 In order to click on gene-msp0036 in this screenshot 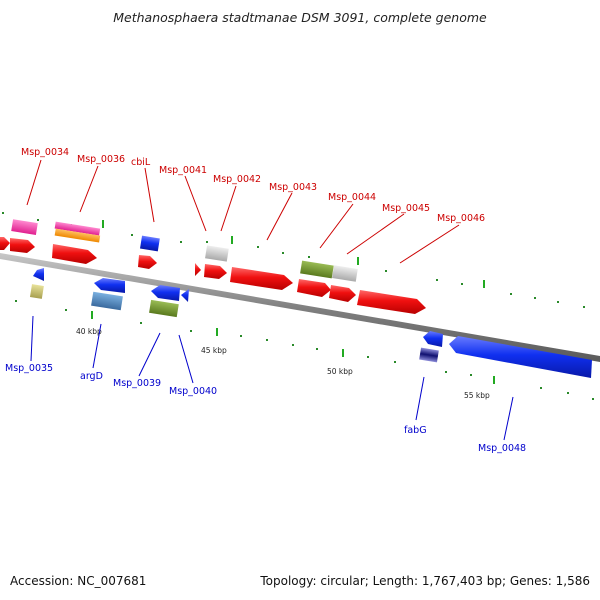, I will do `click(74, 254)`.